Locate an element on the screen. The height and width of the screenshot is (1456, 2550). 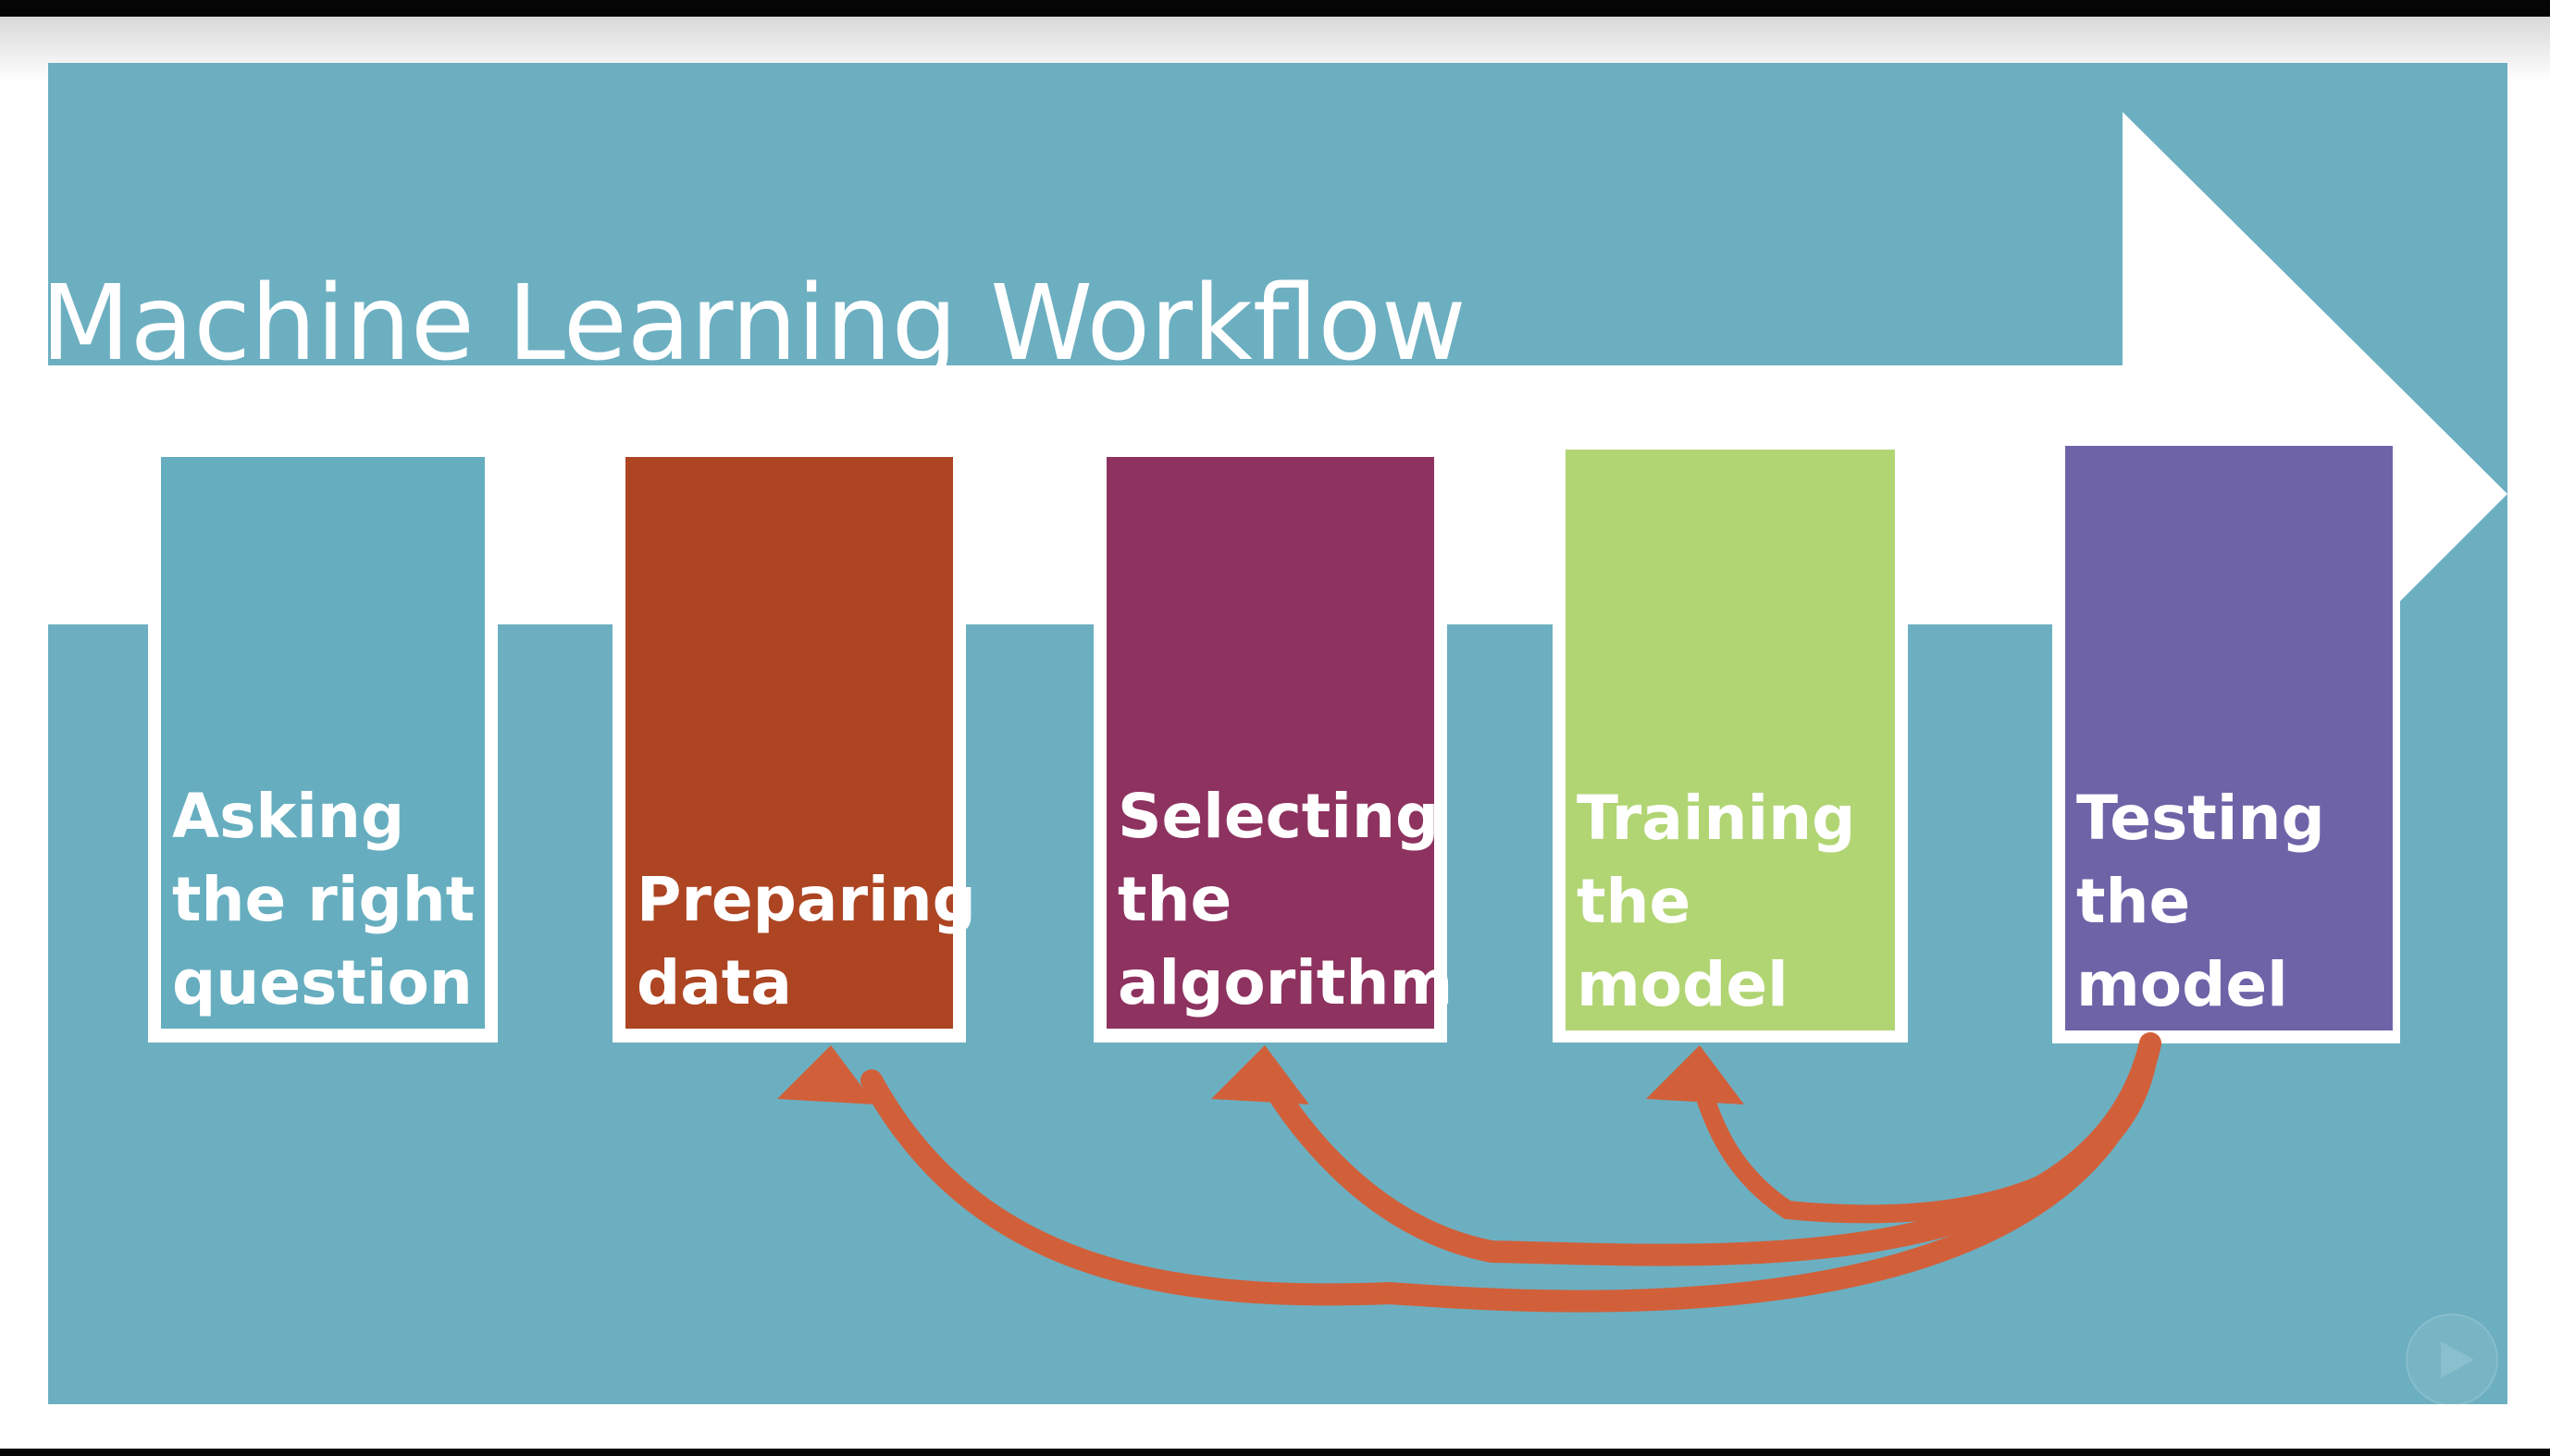
step-label: Preparing data is located at coordinates (806, 941).